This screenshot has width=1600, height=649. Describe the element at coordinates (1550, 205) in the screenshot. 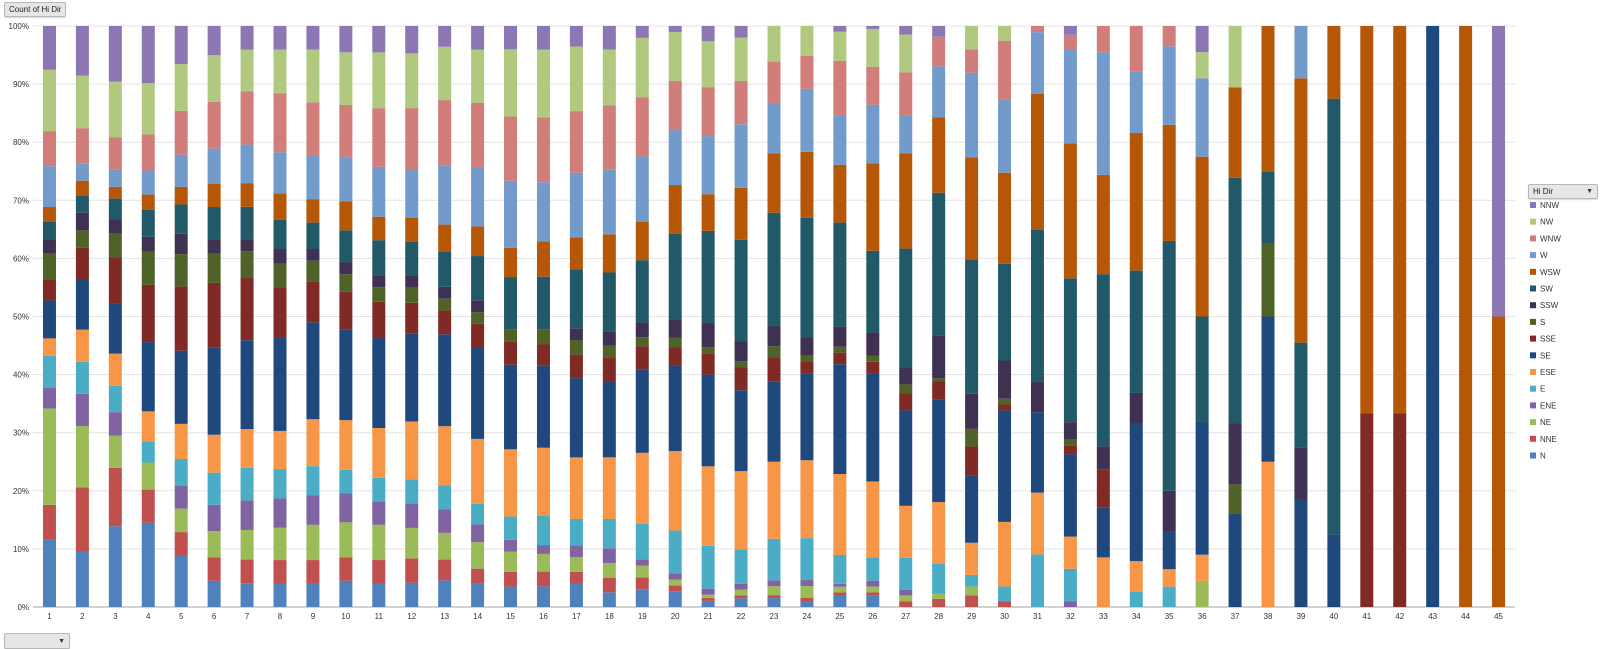

I see `legend-entry: NNW` at that location.